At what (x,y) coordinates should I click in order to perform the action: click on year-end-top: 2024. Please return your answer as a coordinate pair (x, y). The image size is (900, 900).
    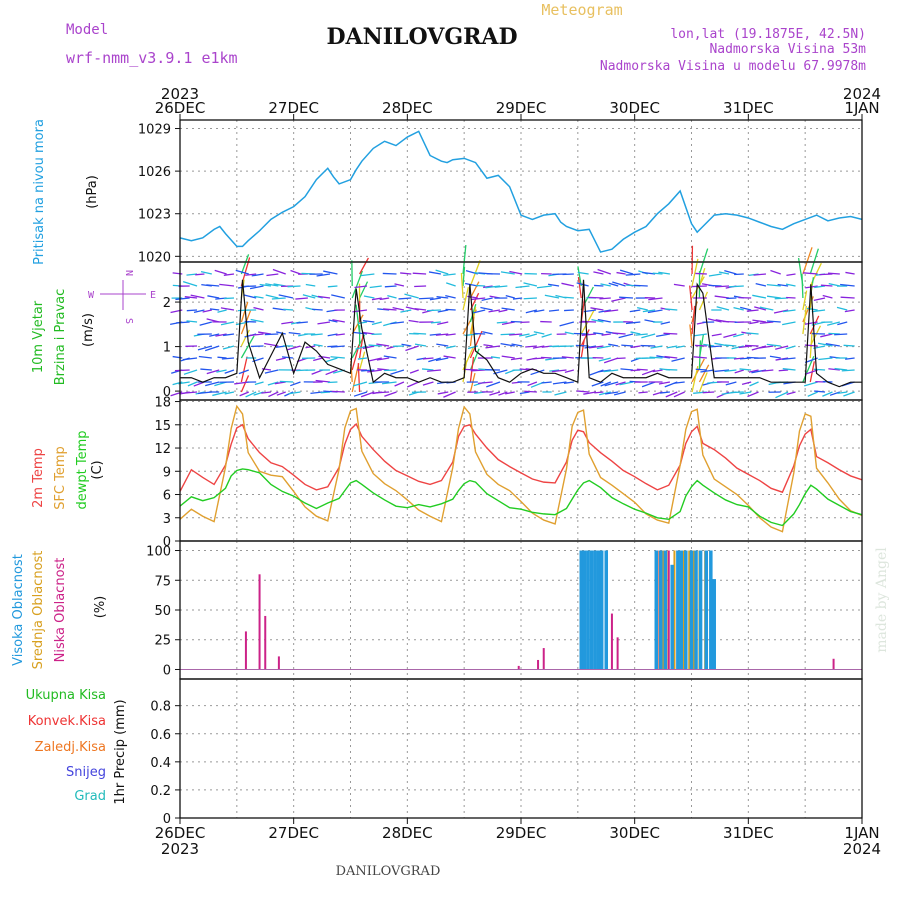
    Looking at the image, I should click on (862, 94).